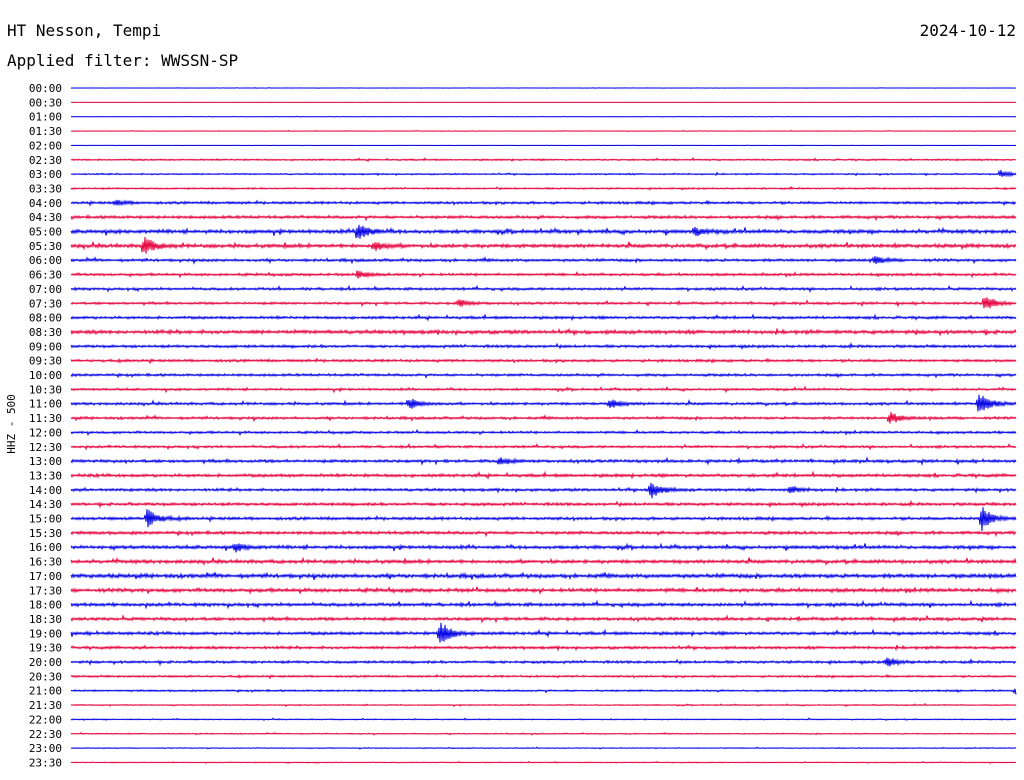 Image resolution: width=1024 pixels, height=780 pixels. I want to click on row-time-label: 21:30, so click(45, 705).